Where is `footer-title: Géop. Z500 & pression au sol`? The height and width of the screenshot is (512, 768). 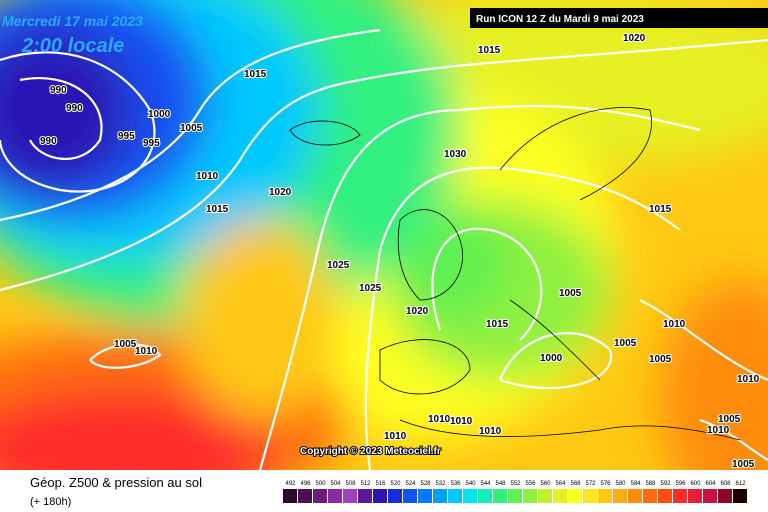
footer-title: Géop. Z500 & pression au sol is located at coordinates (116, 482).